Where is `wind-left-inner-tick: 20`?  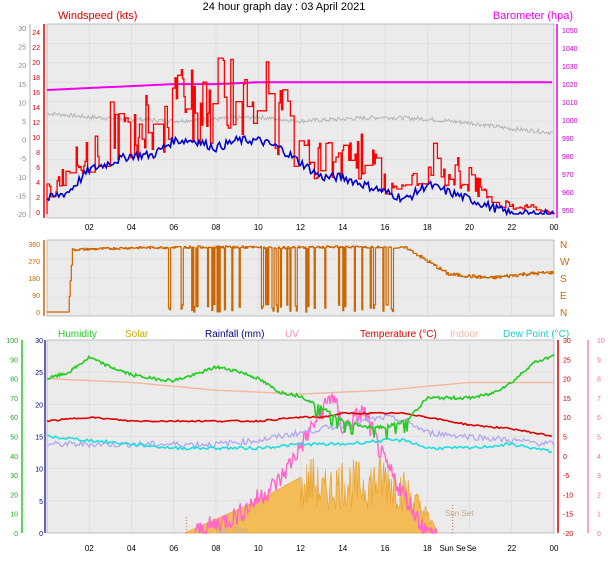 wind-left-inner-tick: 20 is located at coordinates (36, 63).